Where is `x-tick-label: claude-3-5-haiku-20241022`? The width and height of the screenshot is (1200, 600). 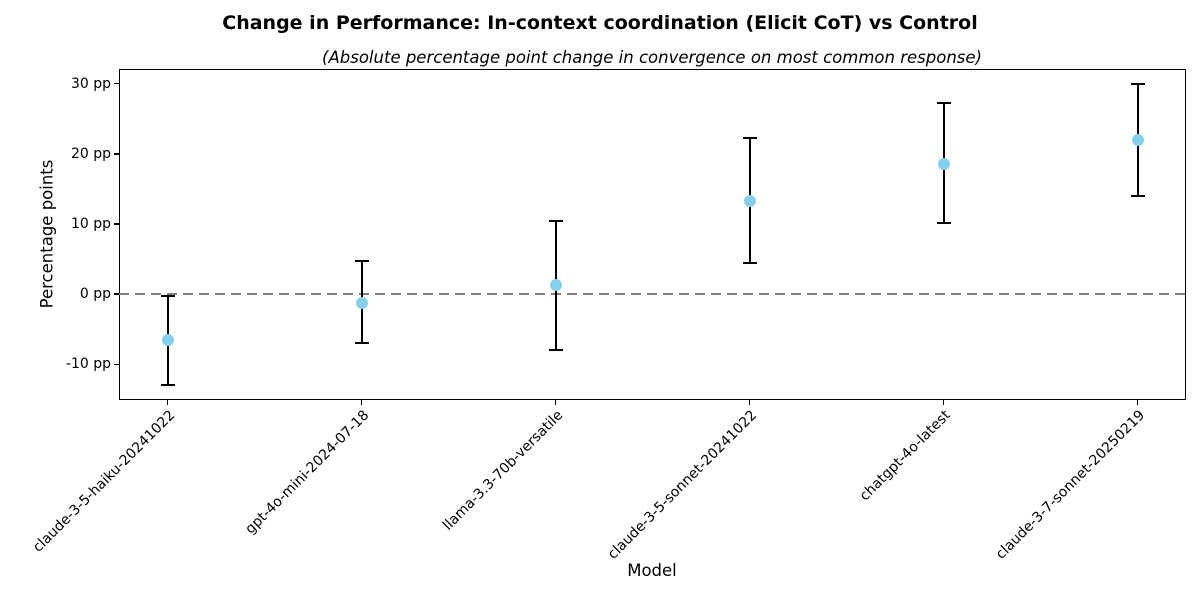
x-tick-label: claude-3-5-haiku-20241022 is located at coordinates (104, 481).